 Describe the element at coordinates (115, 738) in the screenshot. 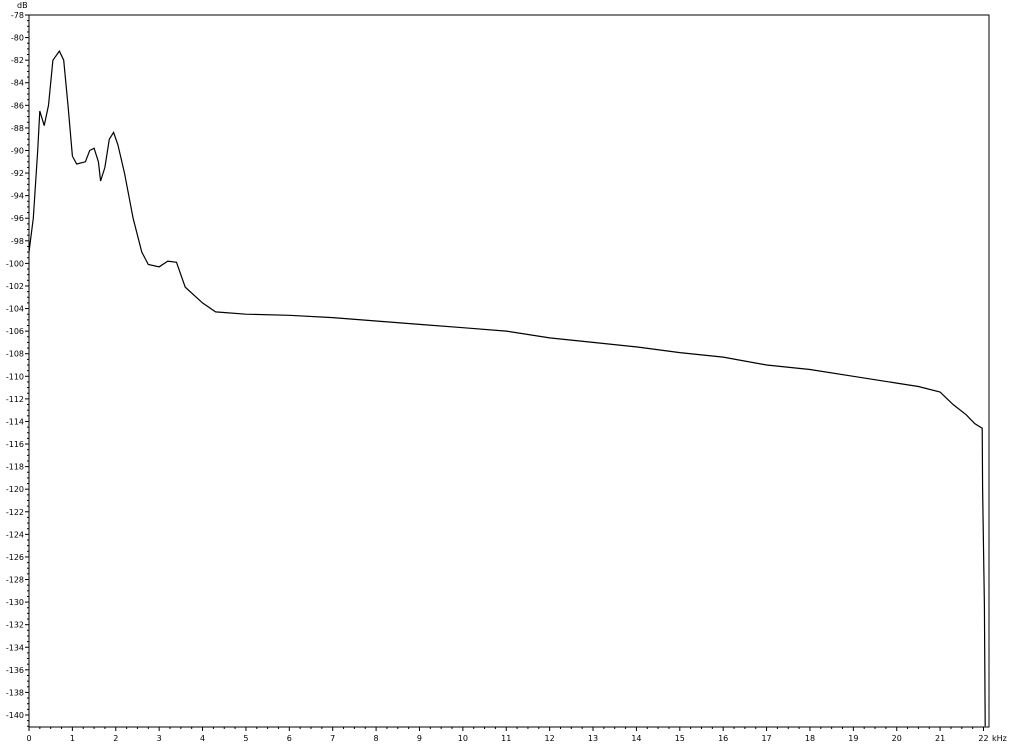

I see `x-tick-label: 2` at that location.